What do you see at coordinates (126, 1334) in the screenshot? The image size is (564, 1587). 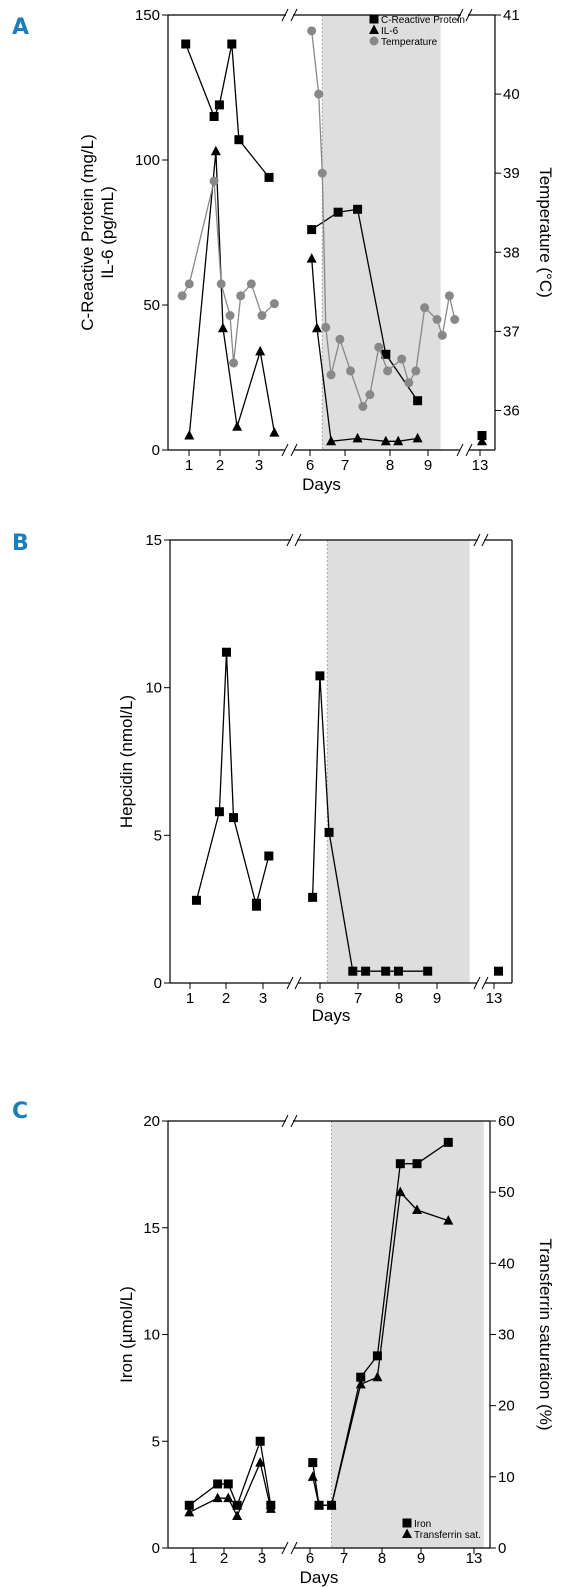 I see `y-axis-label: Iron (µmol/L)` at bounding box center [126, 1334].